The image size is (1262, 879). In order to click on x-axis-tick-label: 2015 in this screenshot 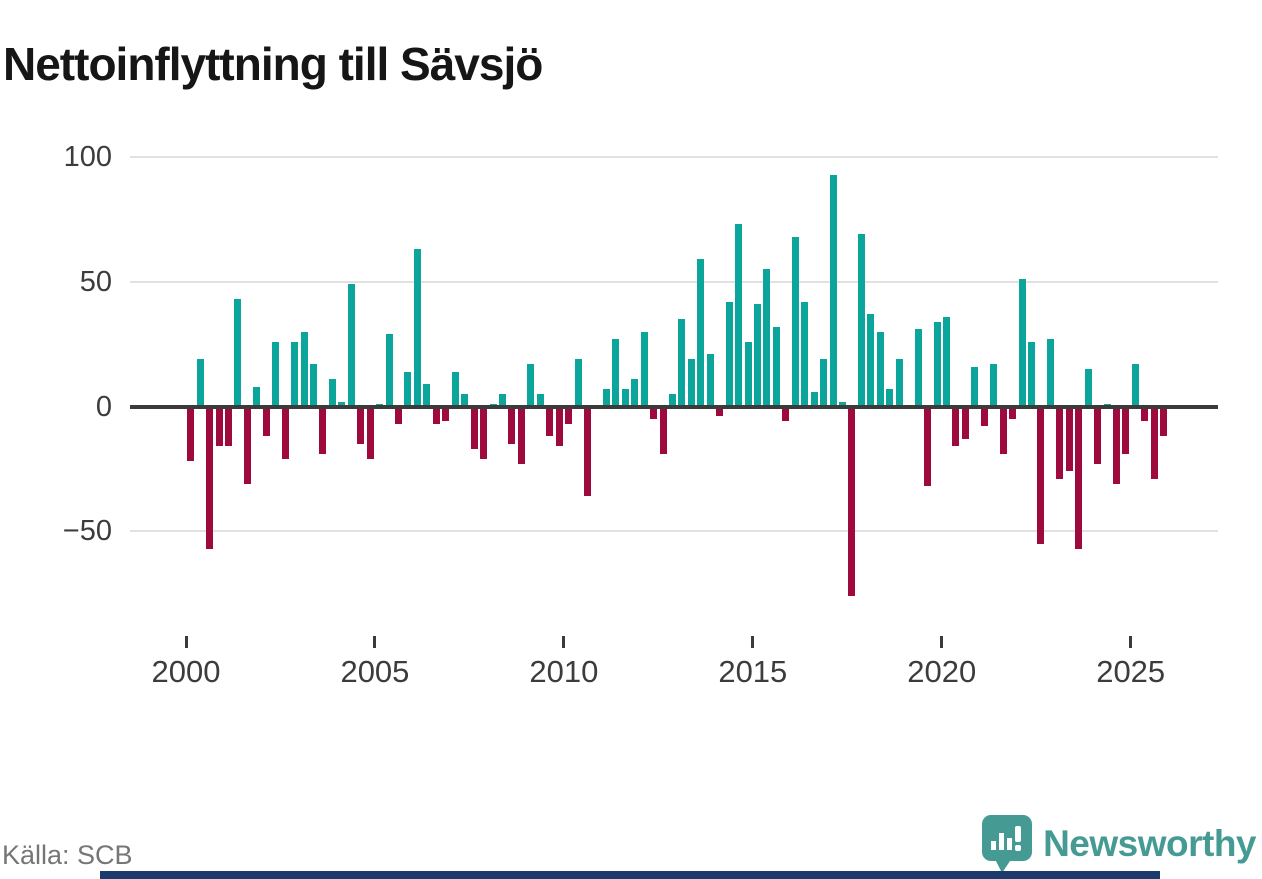, I will do `click(753, 671)`.